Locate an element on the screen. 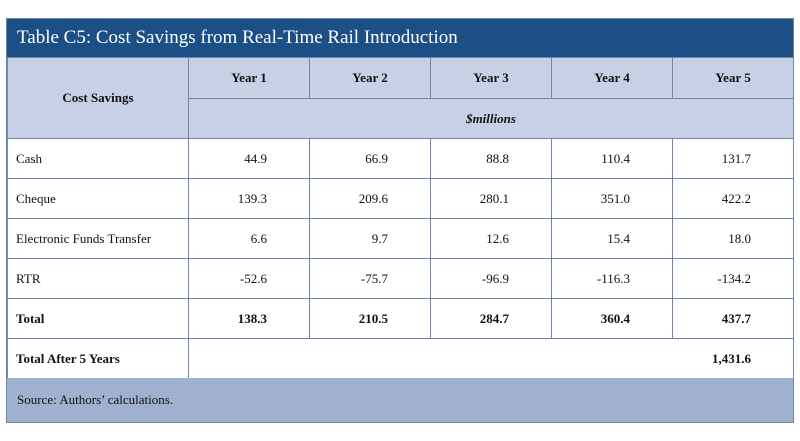  unit-row: $millions is located at coordinates (401, 118).